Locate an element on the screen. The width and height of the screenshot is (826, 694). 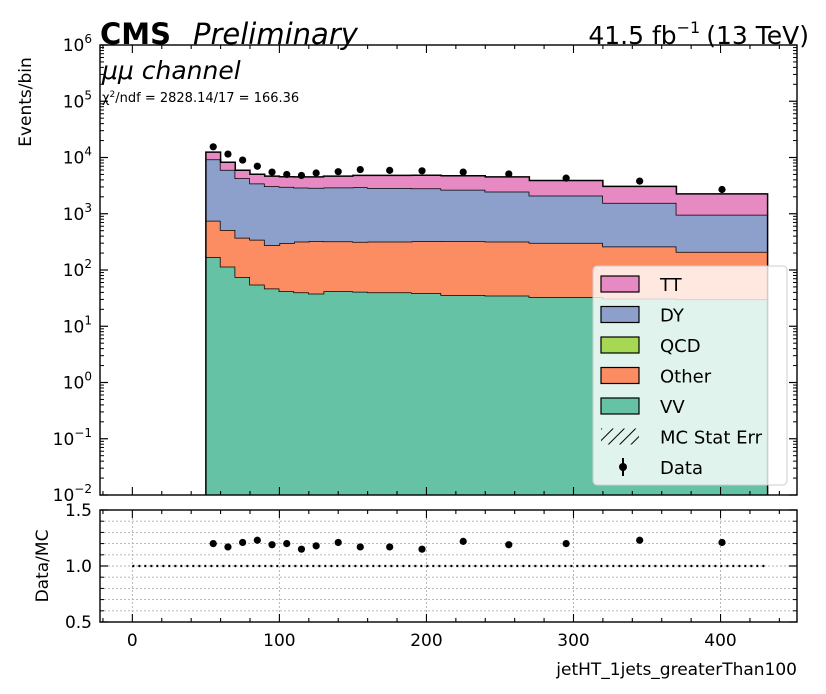
lumi-exponent: −1 is located at coordinates (689, 27).